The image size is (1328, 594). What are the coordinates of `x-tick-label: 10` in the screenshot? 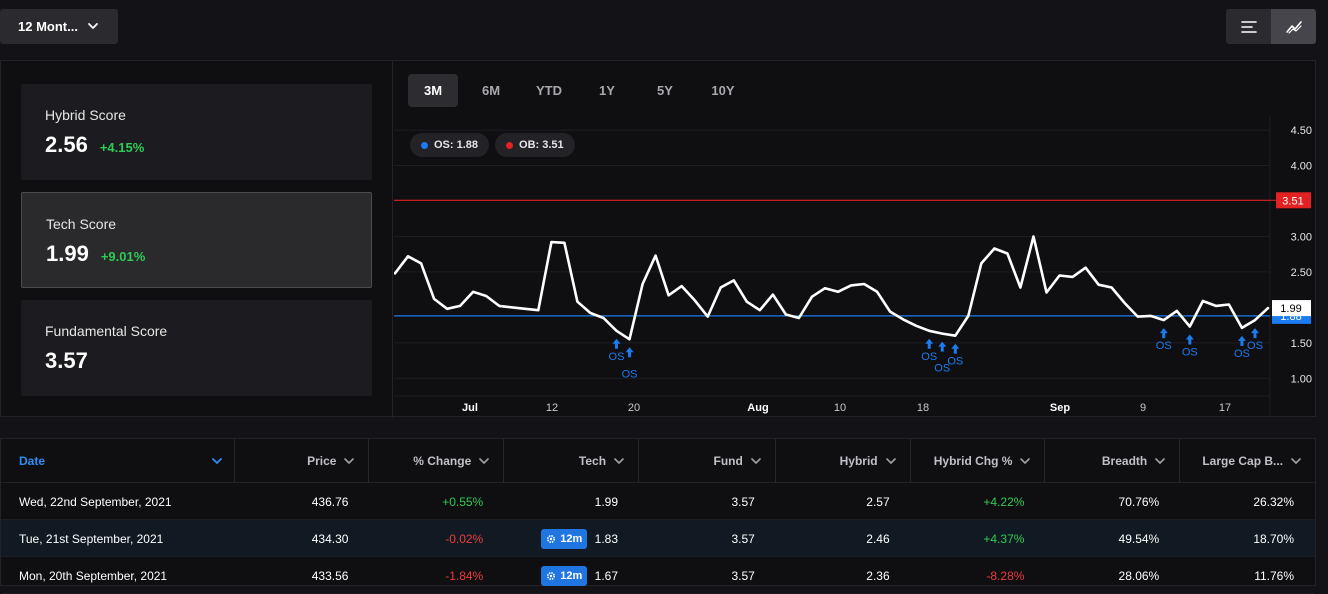 It's located at (840, 408).